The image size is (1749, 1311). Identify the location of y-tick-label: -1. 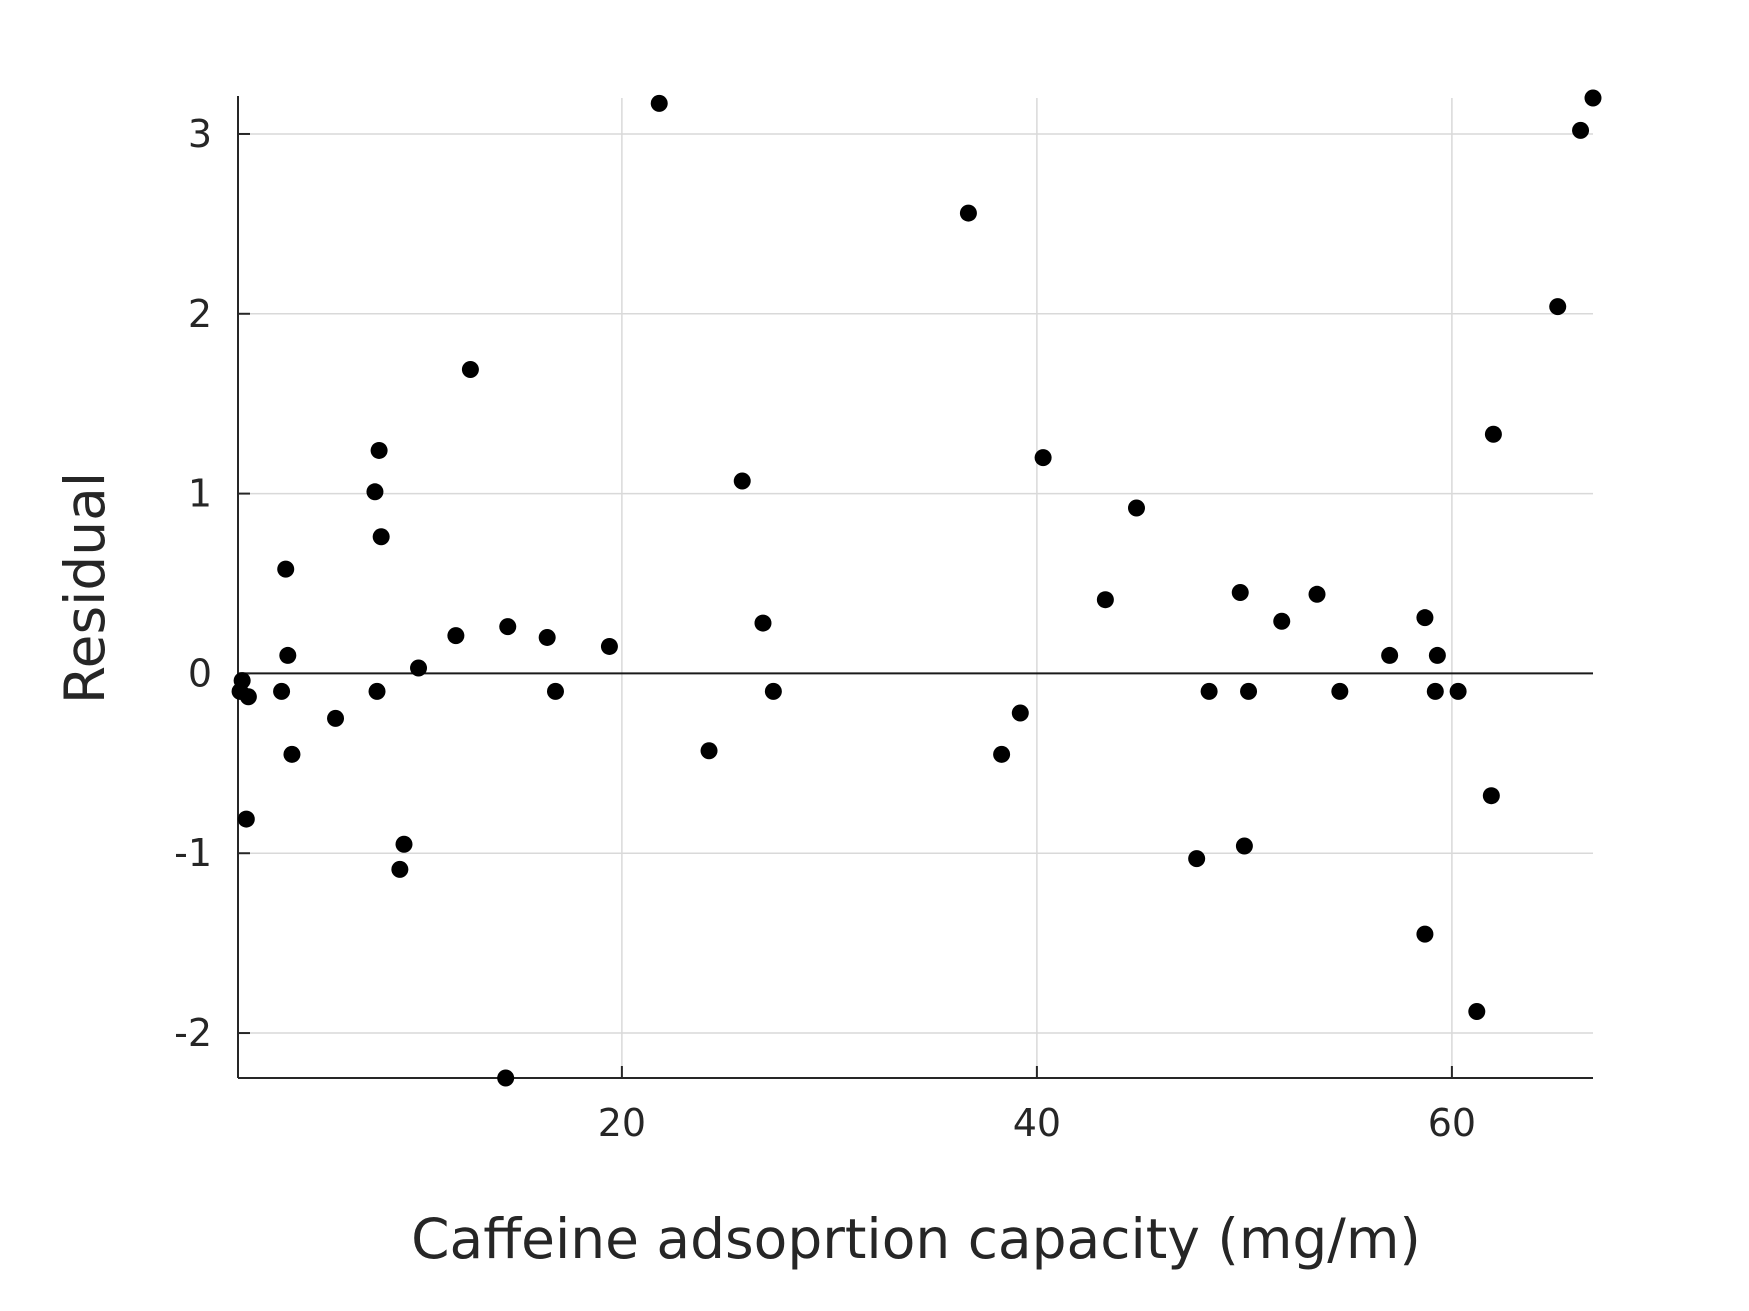
(193, 853).